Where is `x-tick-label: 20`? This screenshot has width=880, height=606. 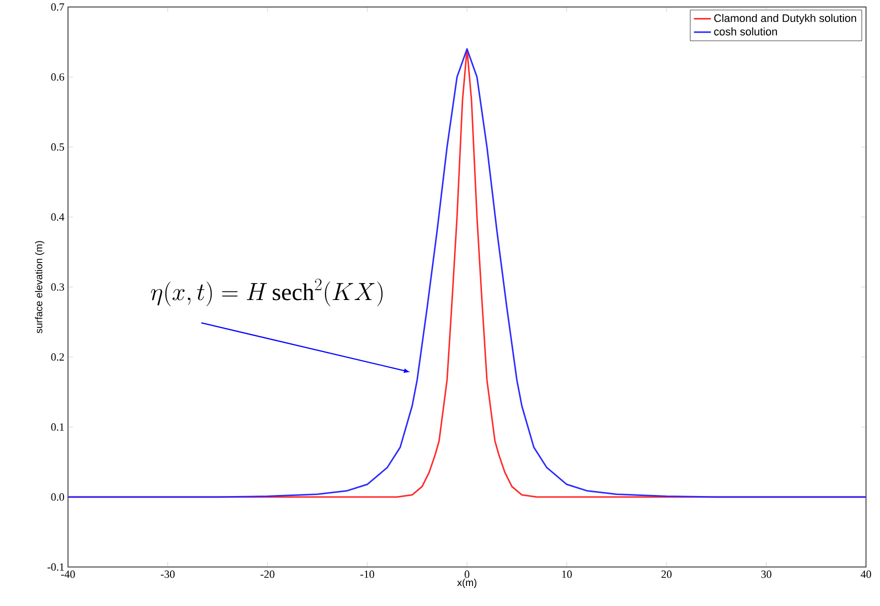
x-tick-label: 20 is located at coordinates (667, 574).